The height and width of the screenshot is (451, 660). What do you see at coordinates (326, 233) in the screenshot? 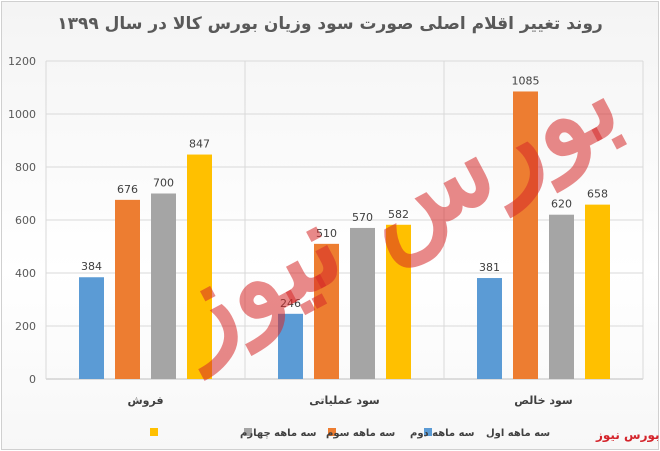
I see `data-label: 510` at bounding box center [326, 233].